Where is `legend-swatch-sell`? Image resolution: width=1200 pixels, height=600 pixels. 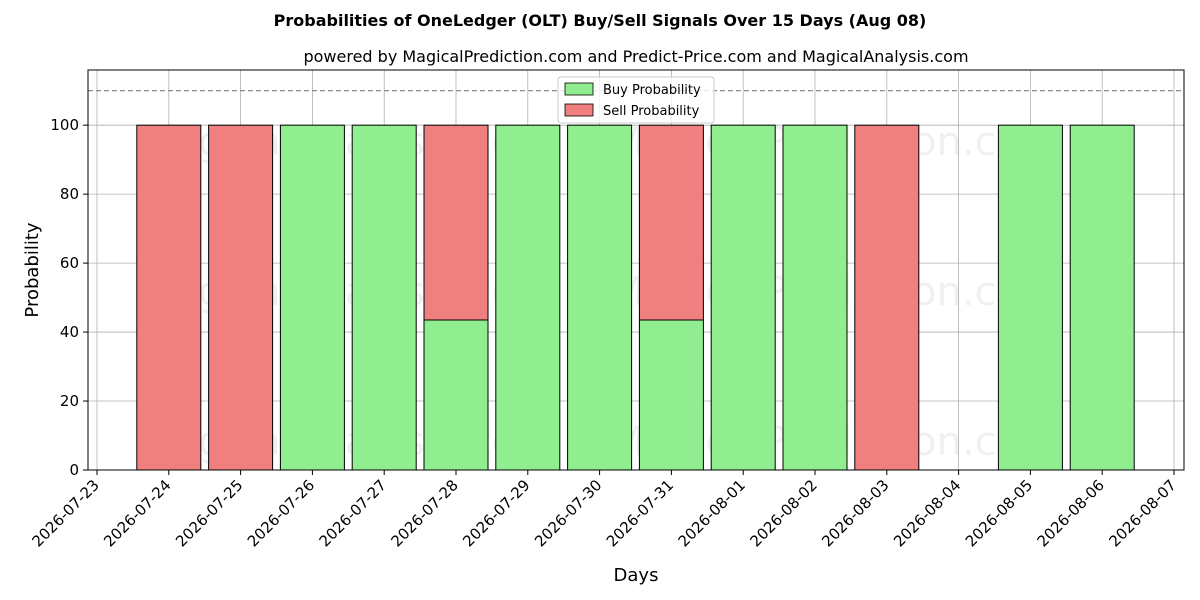
legend-swatch-sell is located at coordinates (579, 110).